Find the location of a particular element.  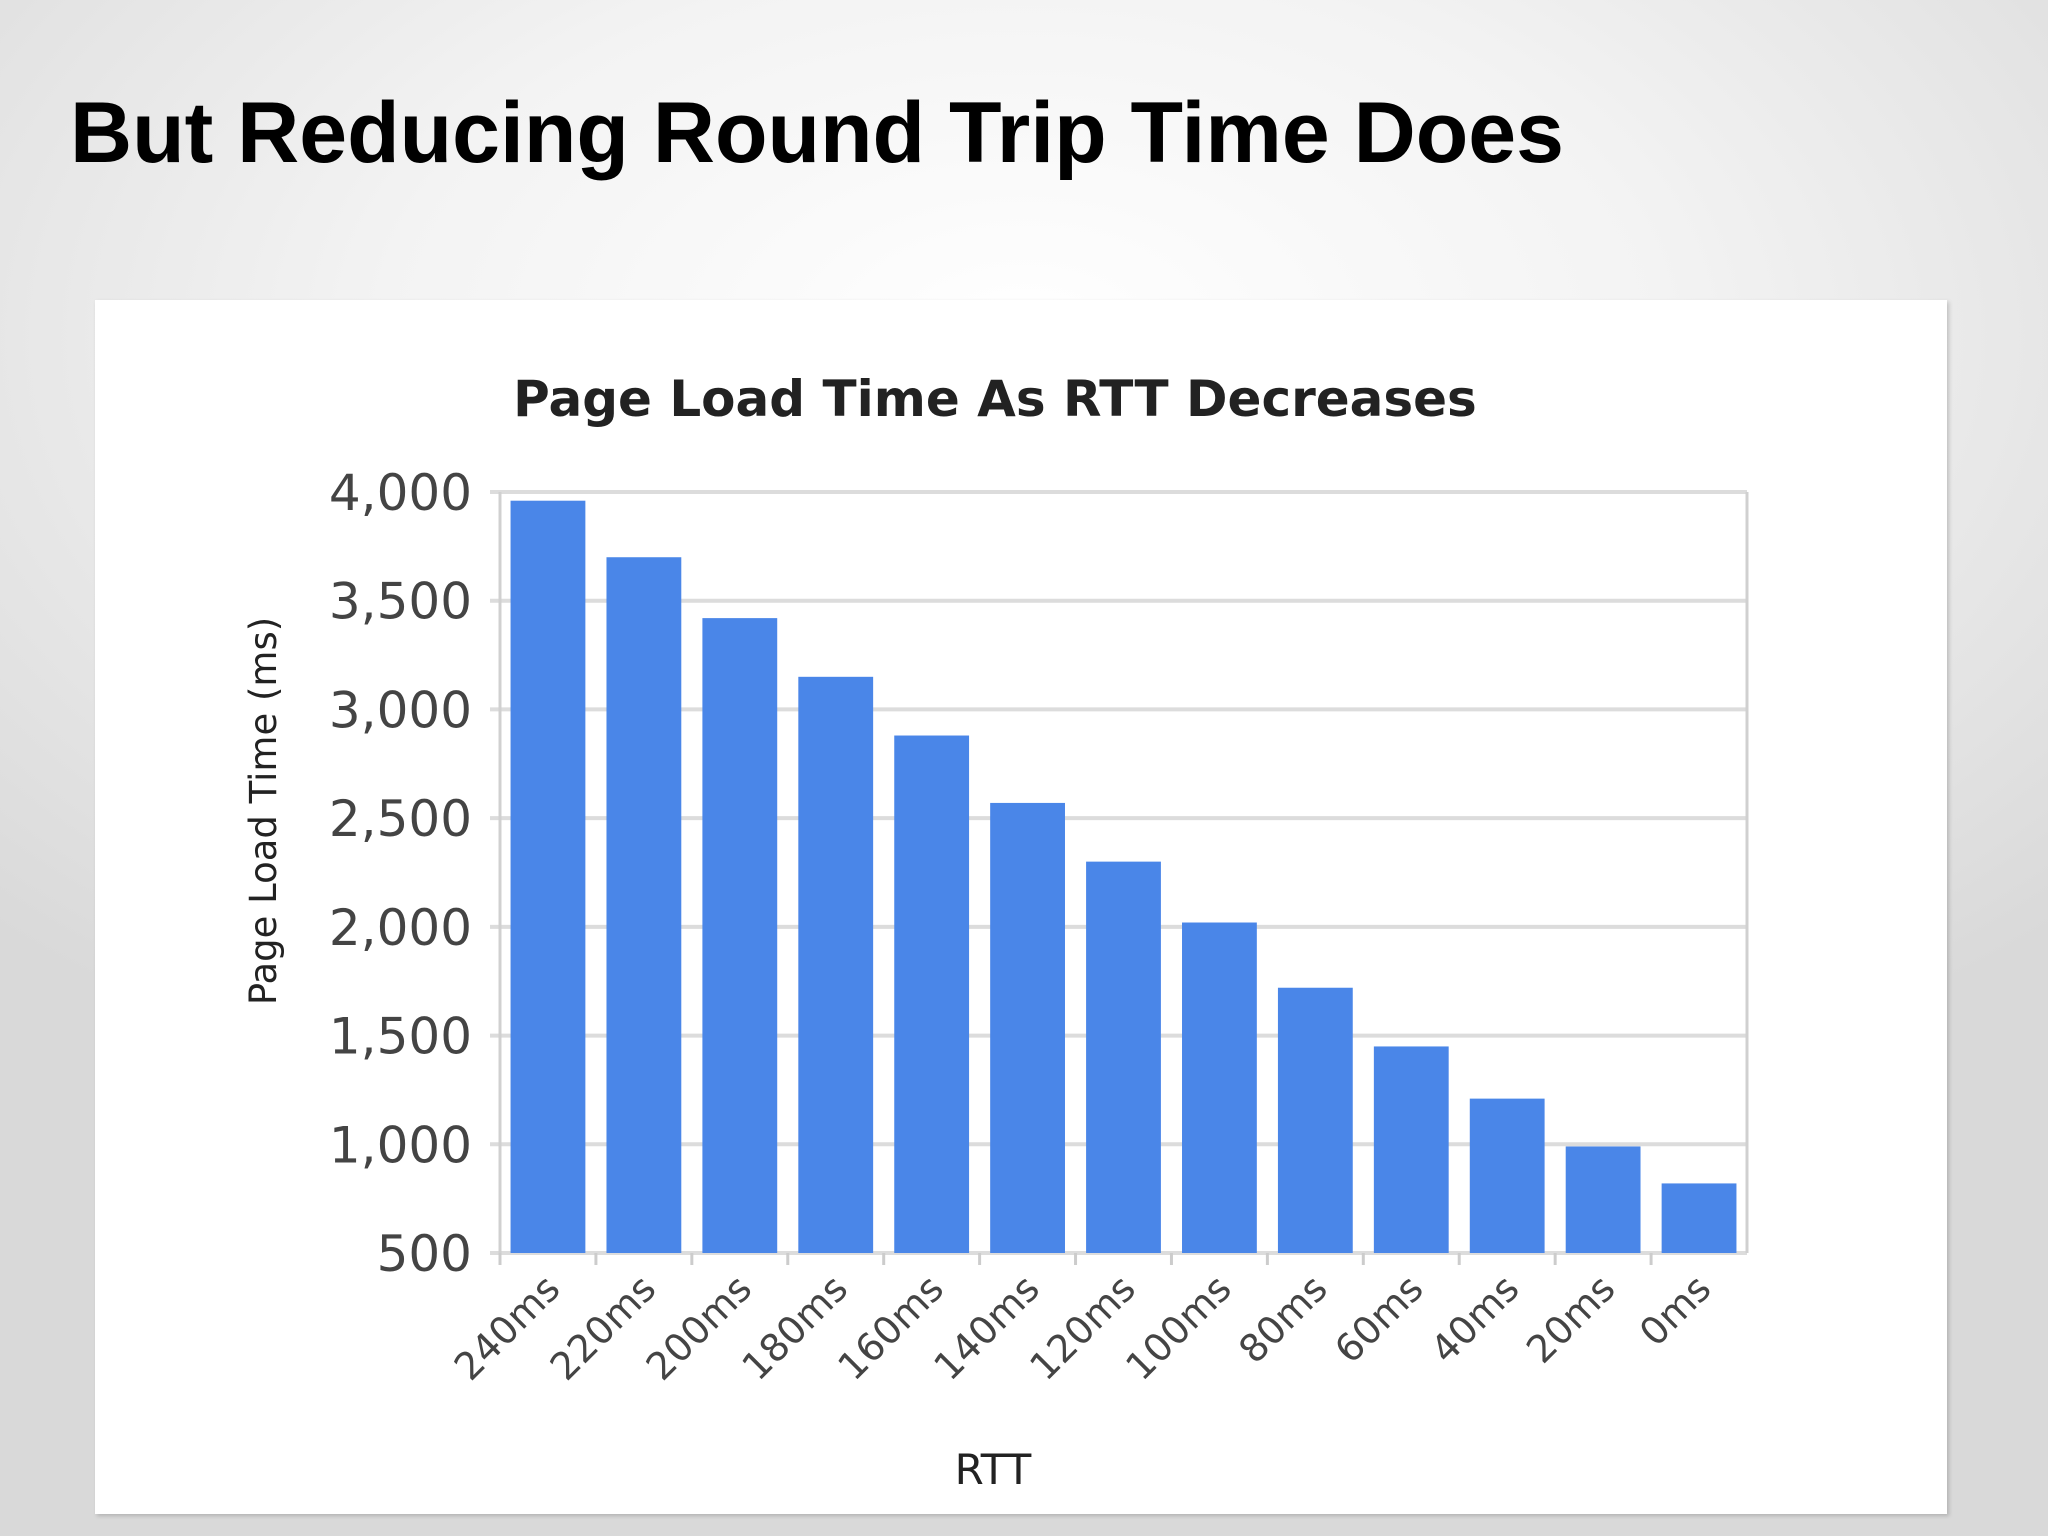

x-tick-label: 140ms is located at coordinates (986, 1327).